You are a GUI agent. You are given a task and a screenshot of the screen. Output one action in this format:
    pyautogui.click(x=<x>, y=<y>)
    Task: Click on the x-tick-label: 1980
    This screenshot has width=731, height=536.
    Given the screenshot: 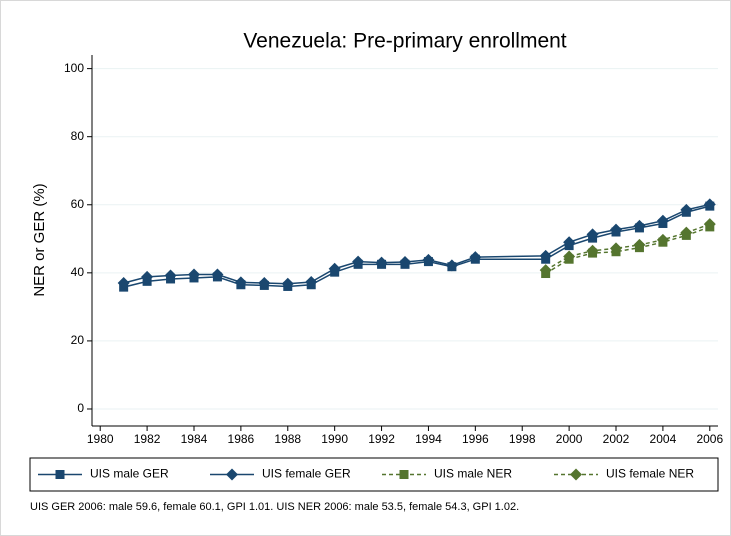 What is the action you would take?
    pyautogui.click(x=100, y=439)
    